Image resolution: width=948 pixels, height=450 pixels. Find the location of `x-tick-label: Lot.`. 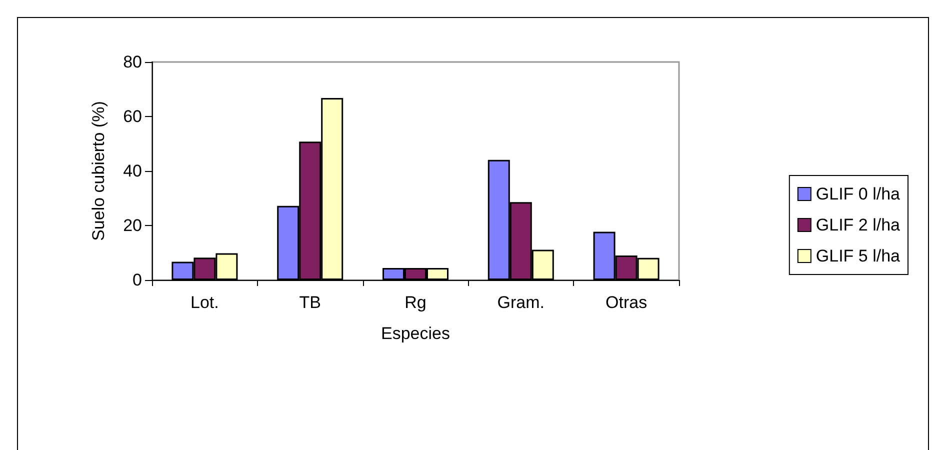

x-tick-label: Lot. is located at coordinates (204, 302).